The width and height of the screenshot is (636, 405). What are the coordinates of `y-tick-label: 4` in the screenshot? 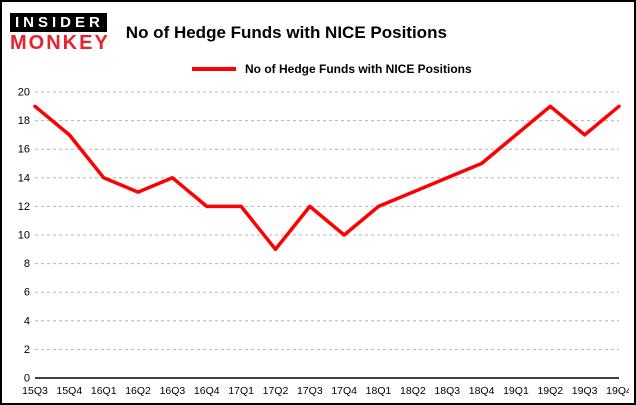 It's located at (27, 321).